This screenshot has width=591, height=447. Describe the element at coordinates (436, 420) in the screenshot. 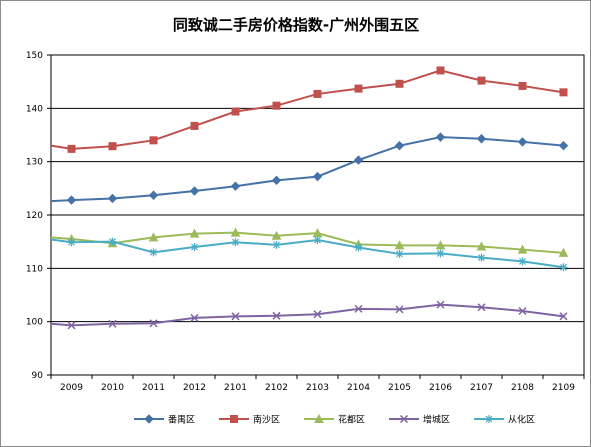

I see `legend-label: 增城区` at that location.